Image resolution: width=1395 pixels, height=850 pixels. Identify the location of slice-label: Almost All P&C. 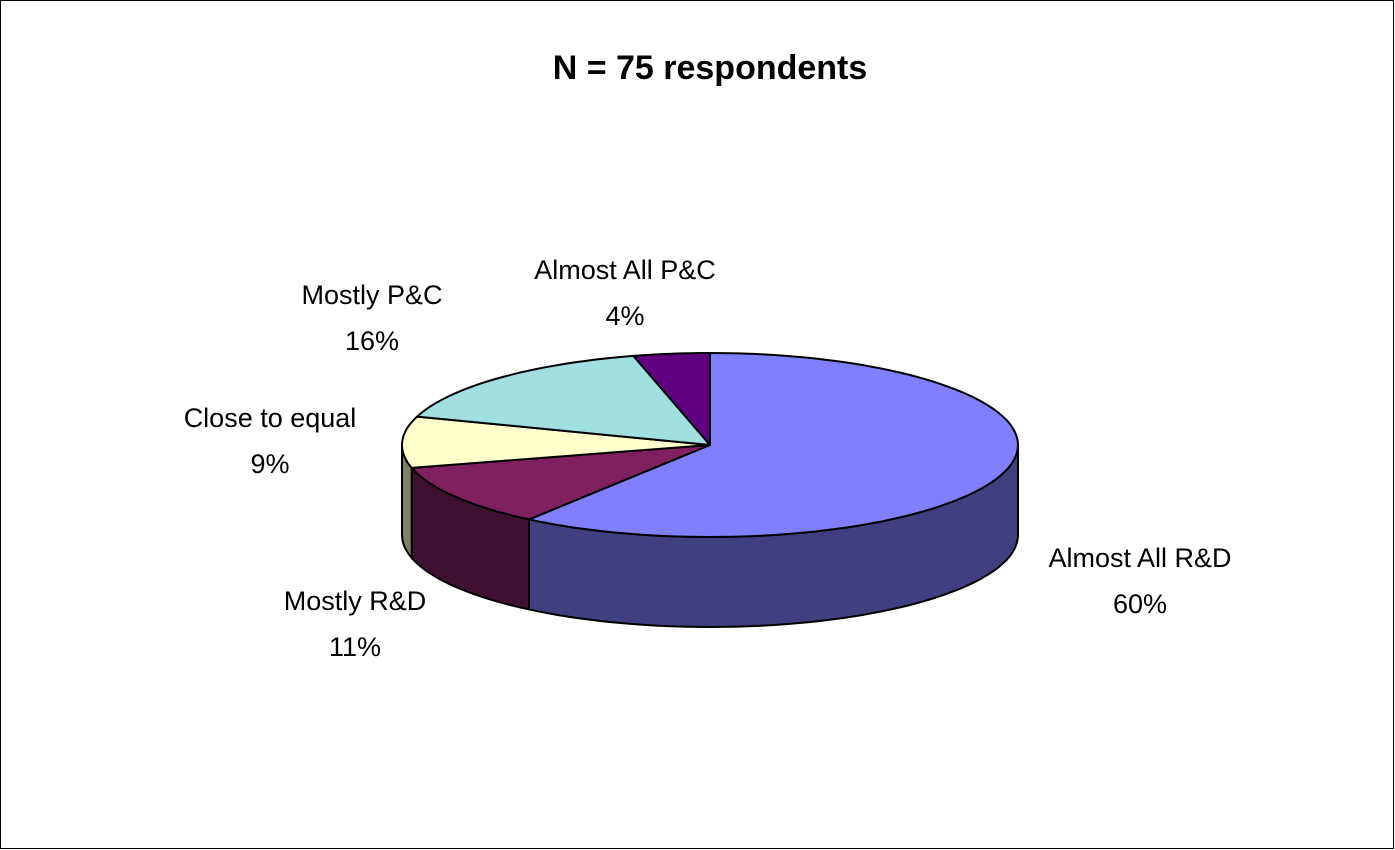
(625, 270).